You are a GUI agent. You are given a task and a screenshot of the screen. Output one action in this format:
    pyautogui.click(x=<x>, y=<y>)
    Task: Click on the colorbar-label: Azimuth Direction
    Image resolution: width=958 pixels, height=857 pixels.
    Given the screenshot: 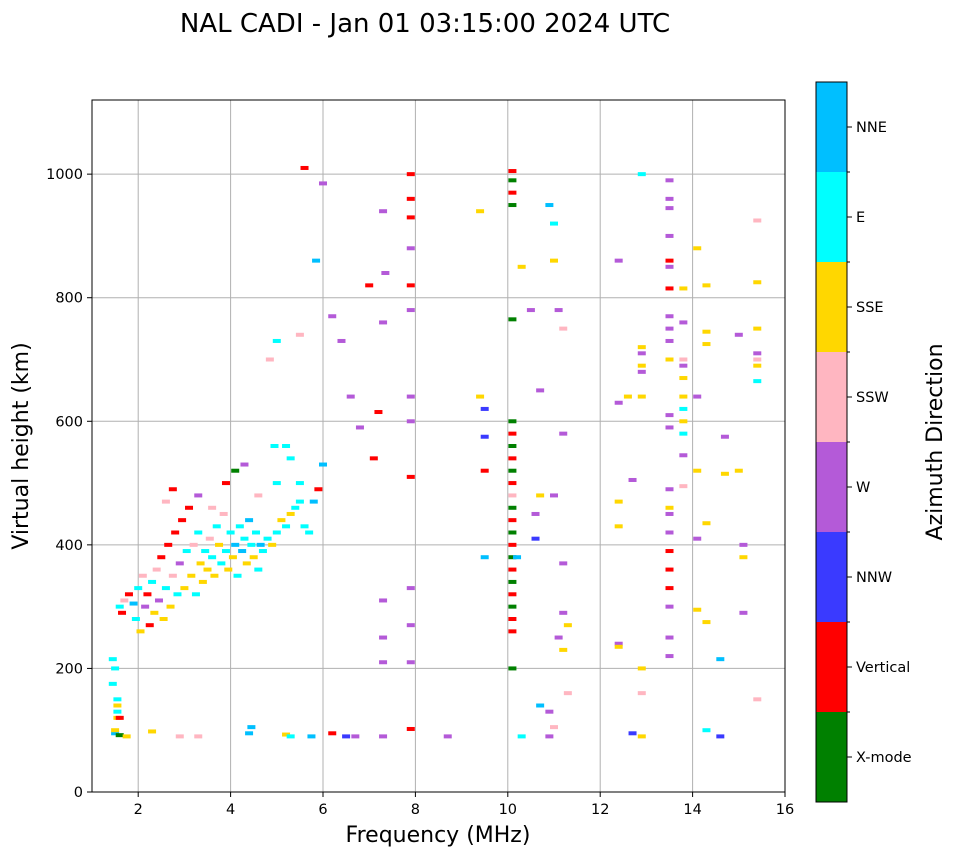 What is the action you would take?
    pyautogui.click(x=935, y=441)
    